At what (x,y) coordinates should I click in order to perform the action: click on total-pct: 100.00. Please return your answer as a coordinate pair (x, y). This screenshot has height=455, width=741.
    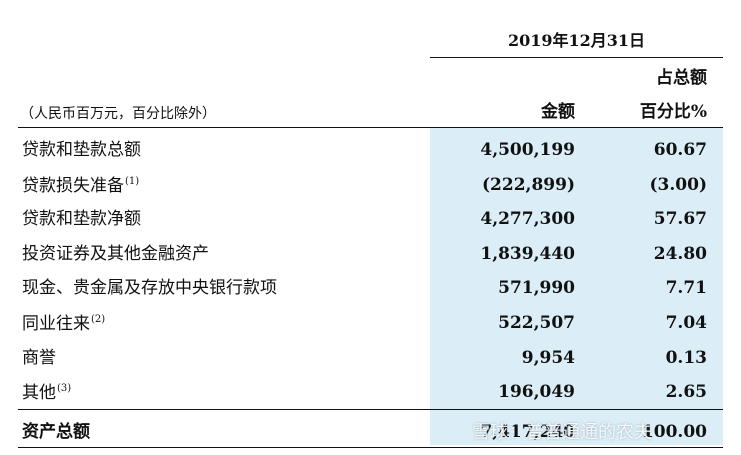
    Looking at the image, I should click on (674, 432).